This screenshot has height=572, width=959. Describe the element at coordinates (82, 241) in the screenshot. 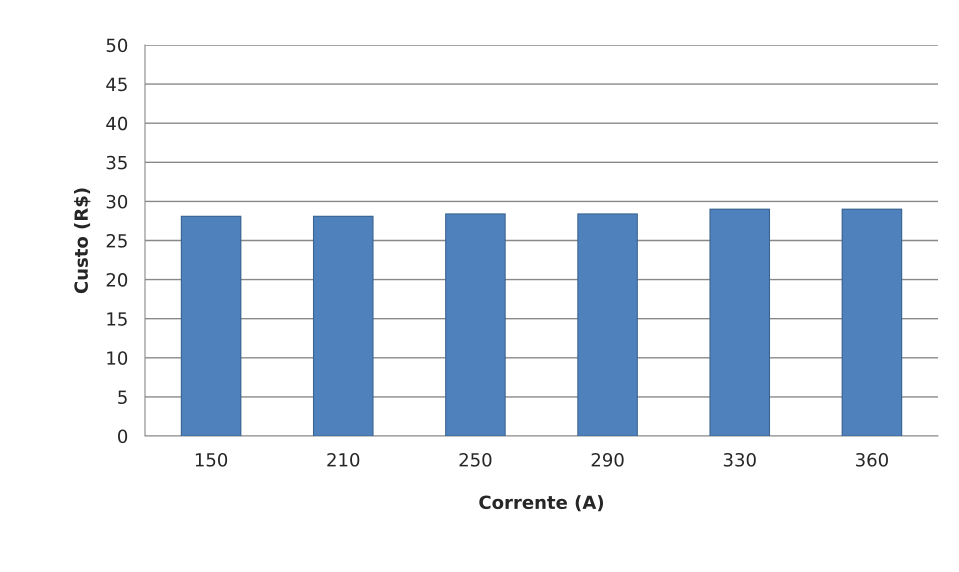

I see `y-axis-title: Custo (R$)` at that location.